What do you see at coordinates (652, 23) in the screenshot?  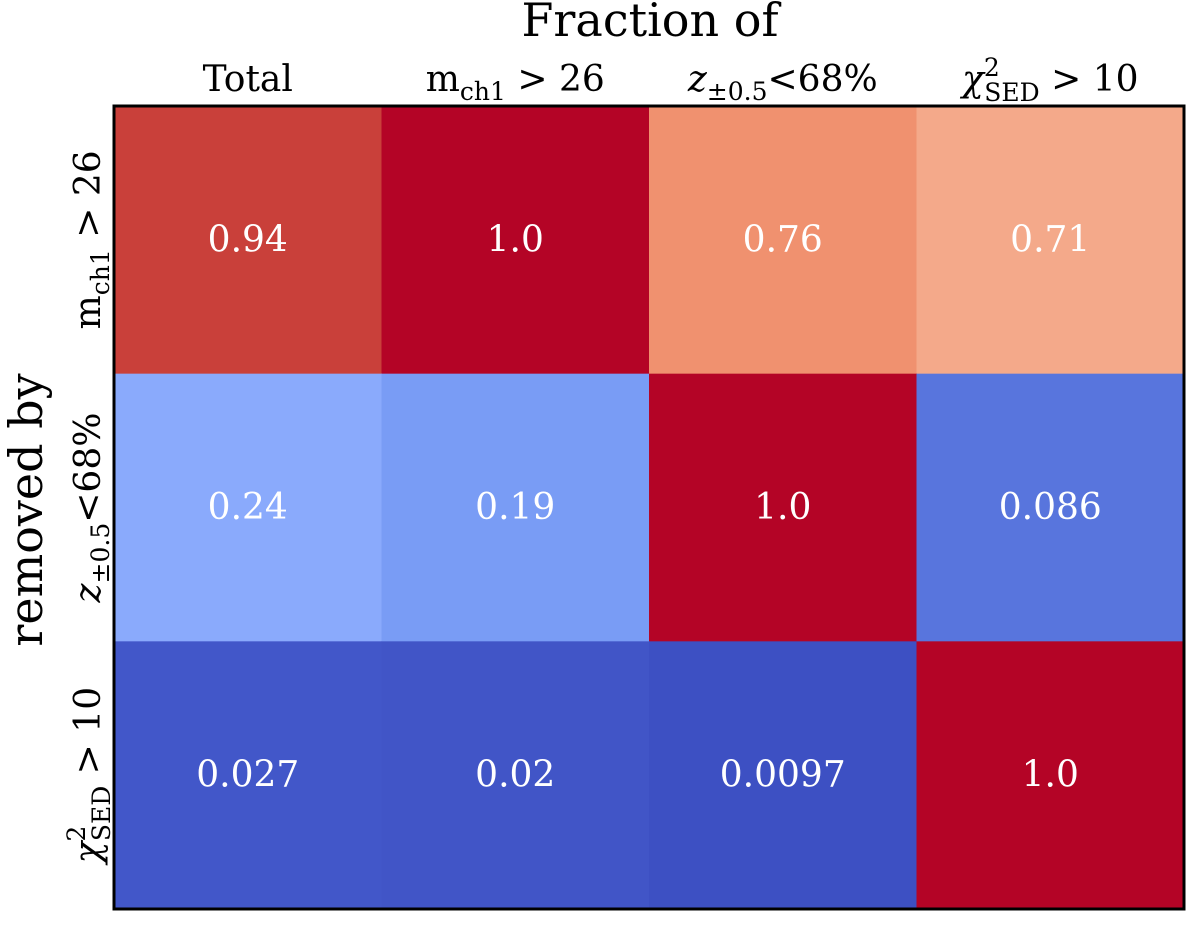 I see `chart-title: Fraction of` at bounding box center [652, 23].